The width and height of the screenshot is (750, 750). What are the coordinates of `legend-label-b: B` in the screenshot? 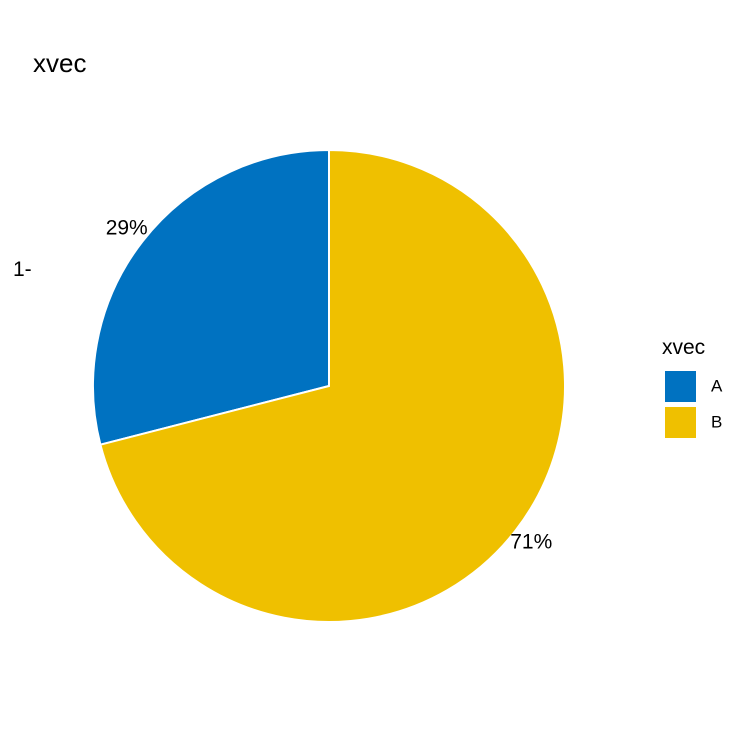 It's located at (716, 421).